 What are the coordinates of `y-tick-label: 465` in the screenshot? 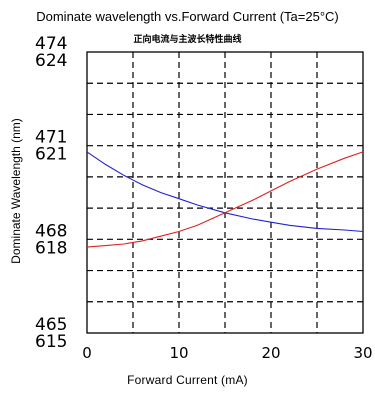 It's located at (51, 325).